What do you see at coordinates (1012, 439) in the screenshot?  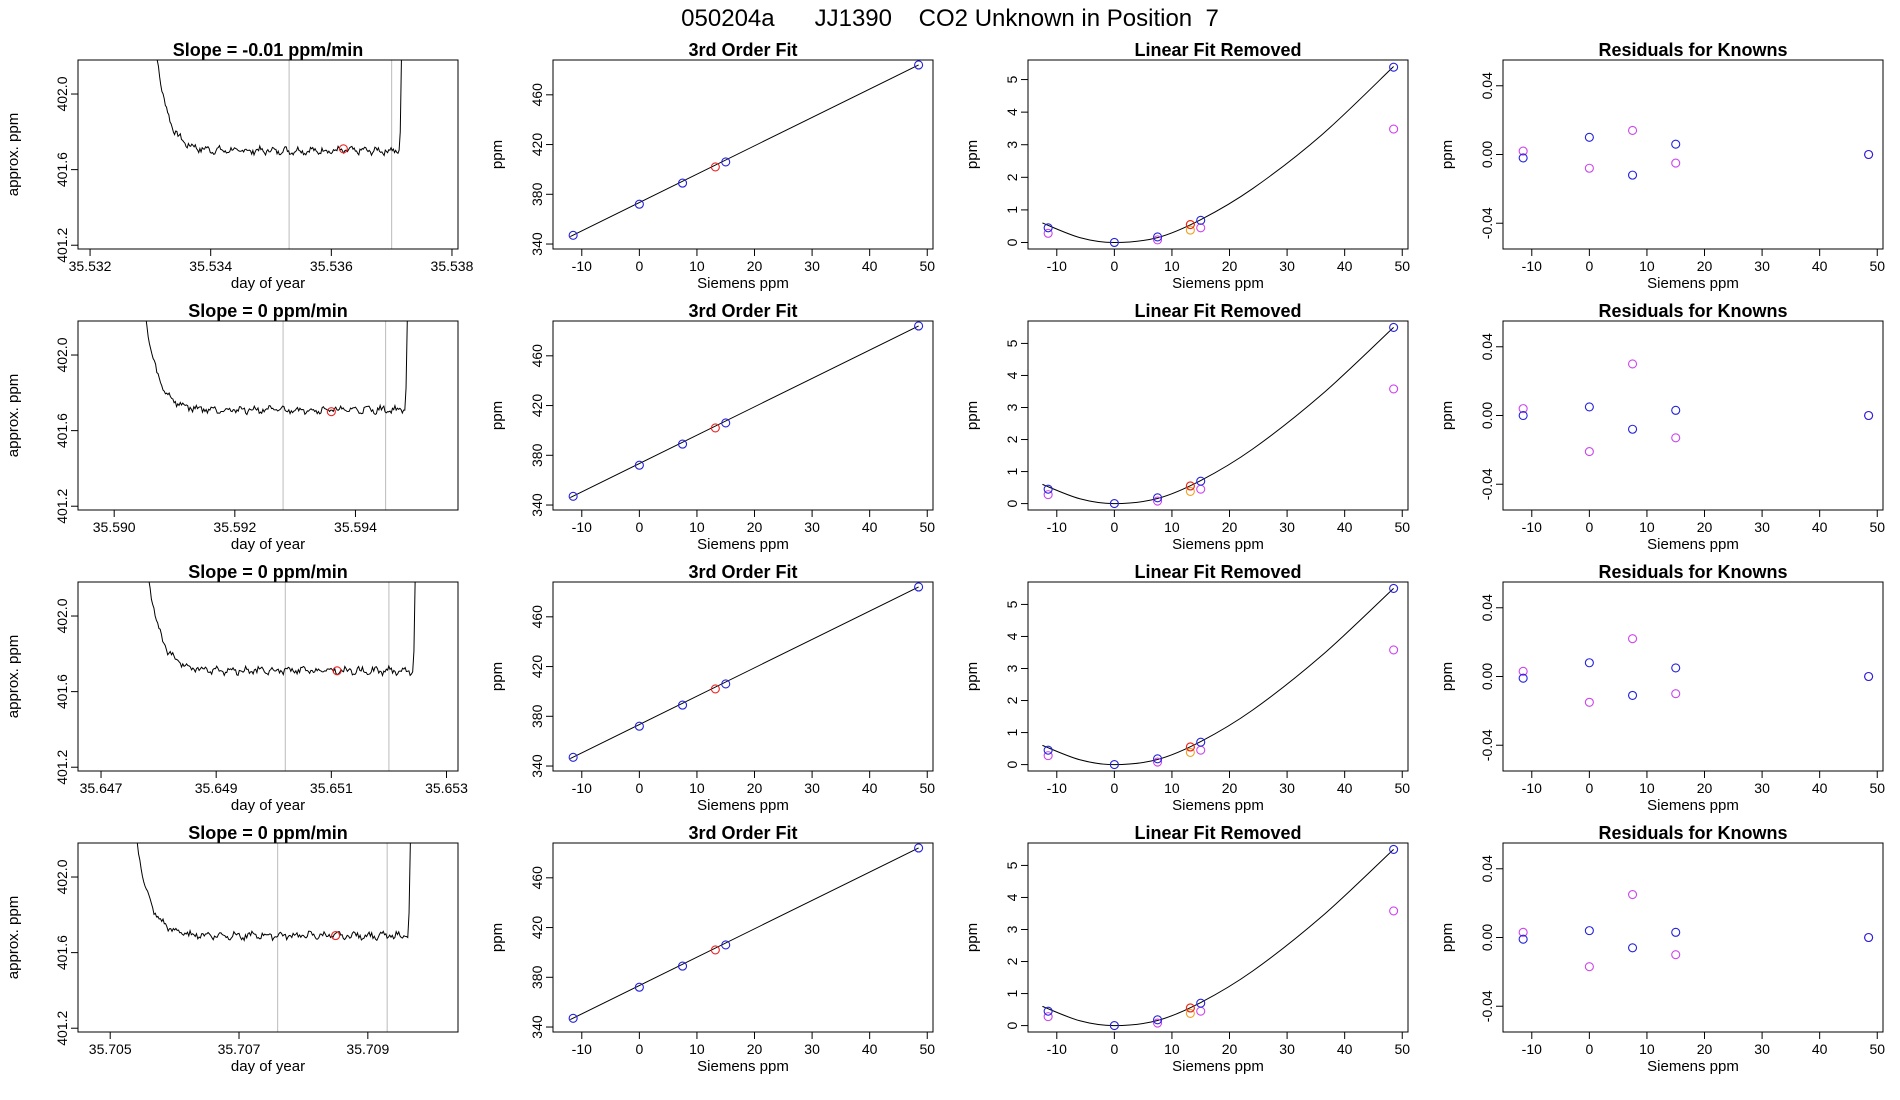 I see `y-tick-label: 2` at bounding box center [1012, 439].